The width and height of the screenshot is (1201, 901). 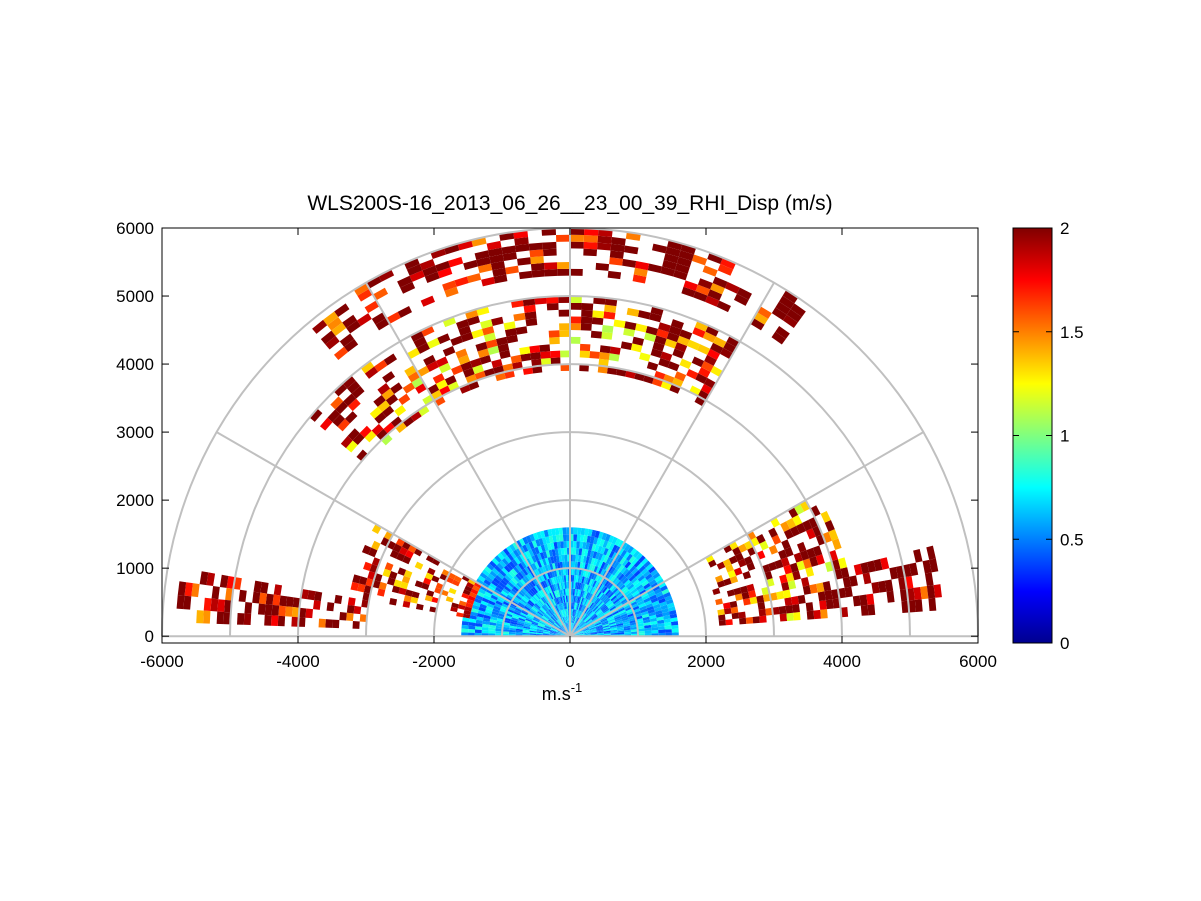 What do you see at coordinates (393, 534) in the screenshot?
I see `azimuth-spoke` at bounding box center [393, 534].